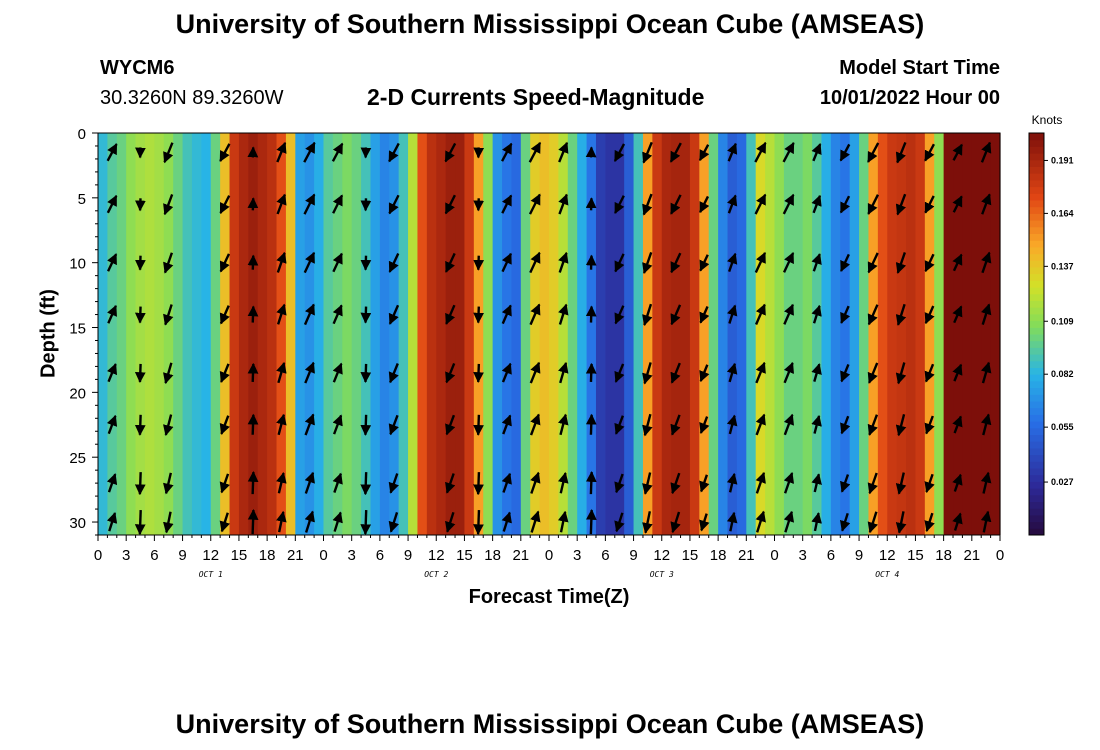 The height and width of the screenshot is (750, 1100). What do you see at coordinates (77, 458) in the screenshot?
I see `y-tick-label: 25` at bounding box center [77, 458].